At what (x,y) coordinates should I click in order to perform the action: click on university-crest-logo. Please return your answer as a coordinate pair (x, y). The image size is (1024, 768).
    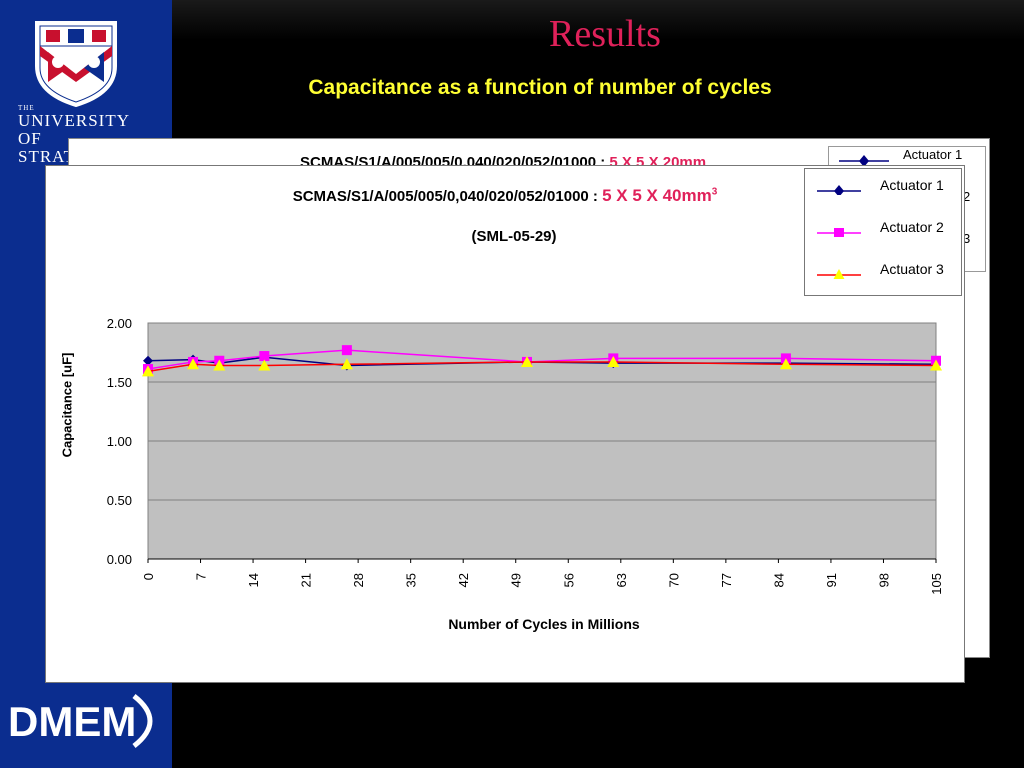
    Looking at the image, I should click on (76, 64).